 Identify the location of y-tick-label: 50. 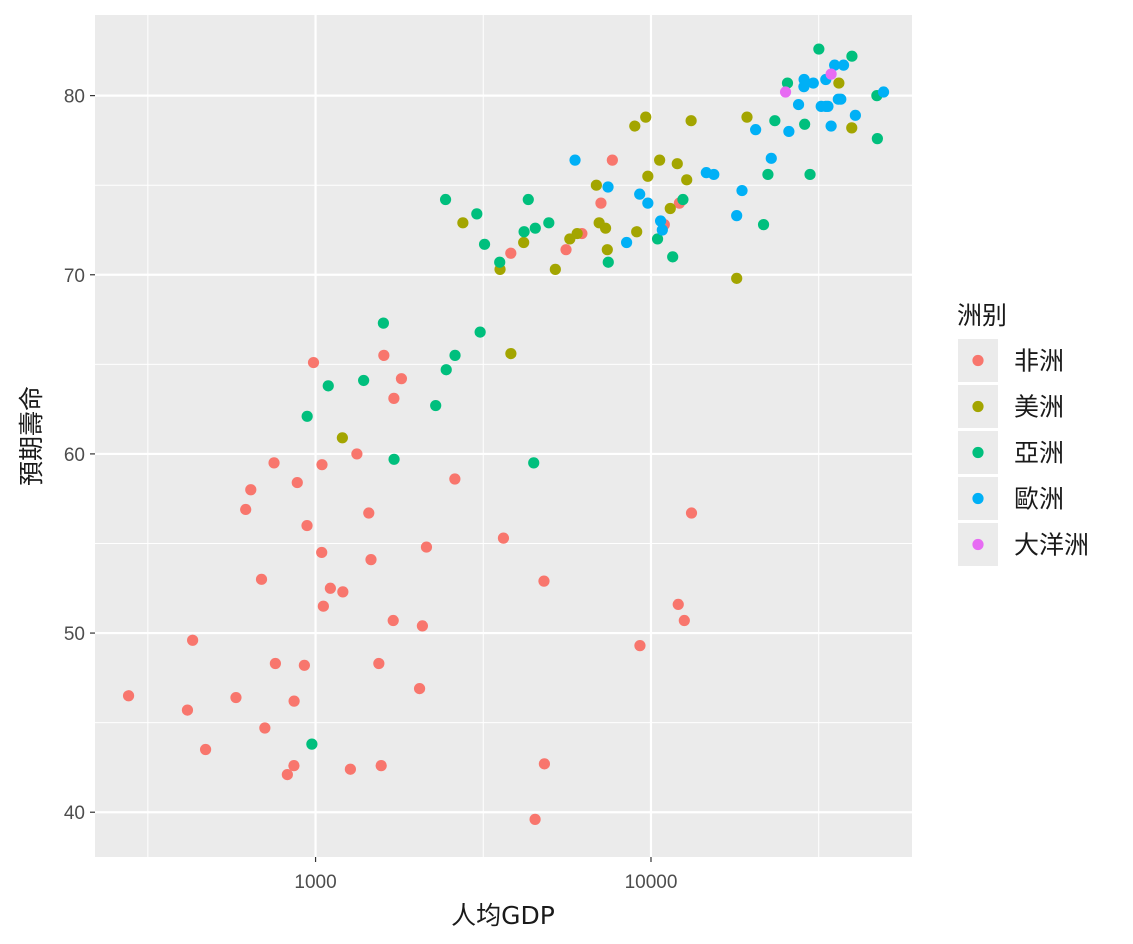
(74, 634).